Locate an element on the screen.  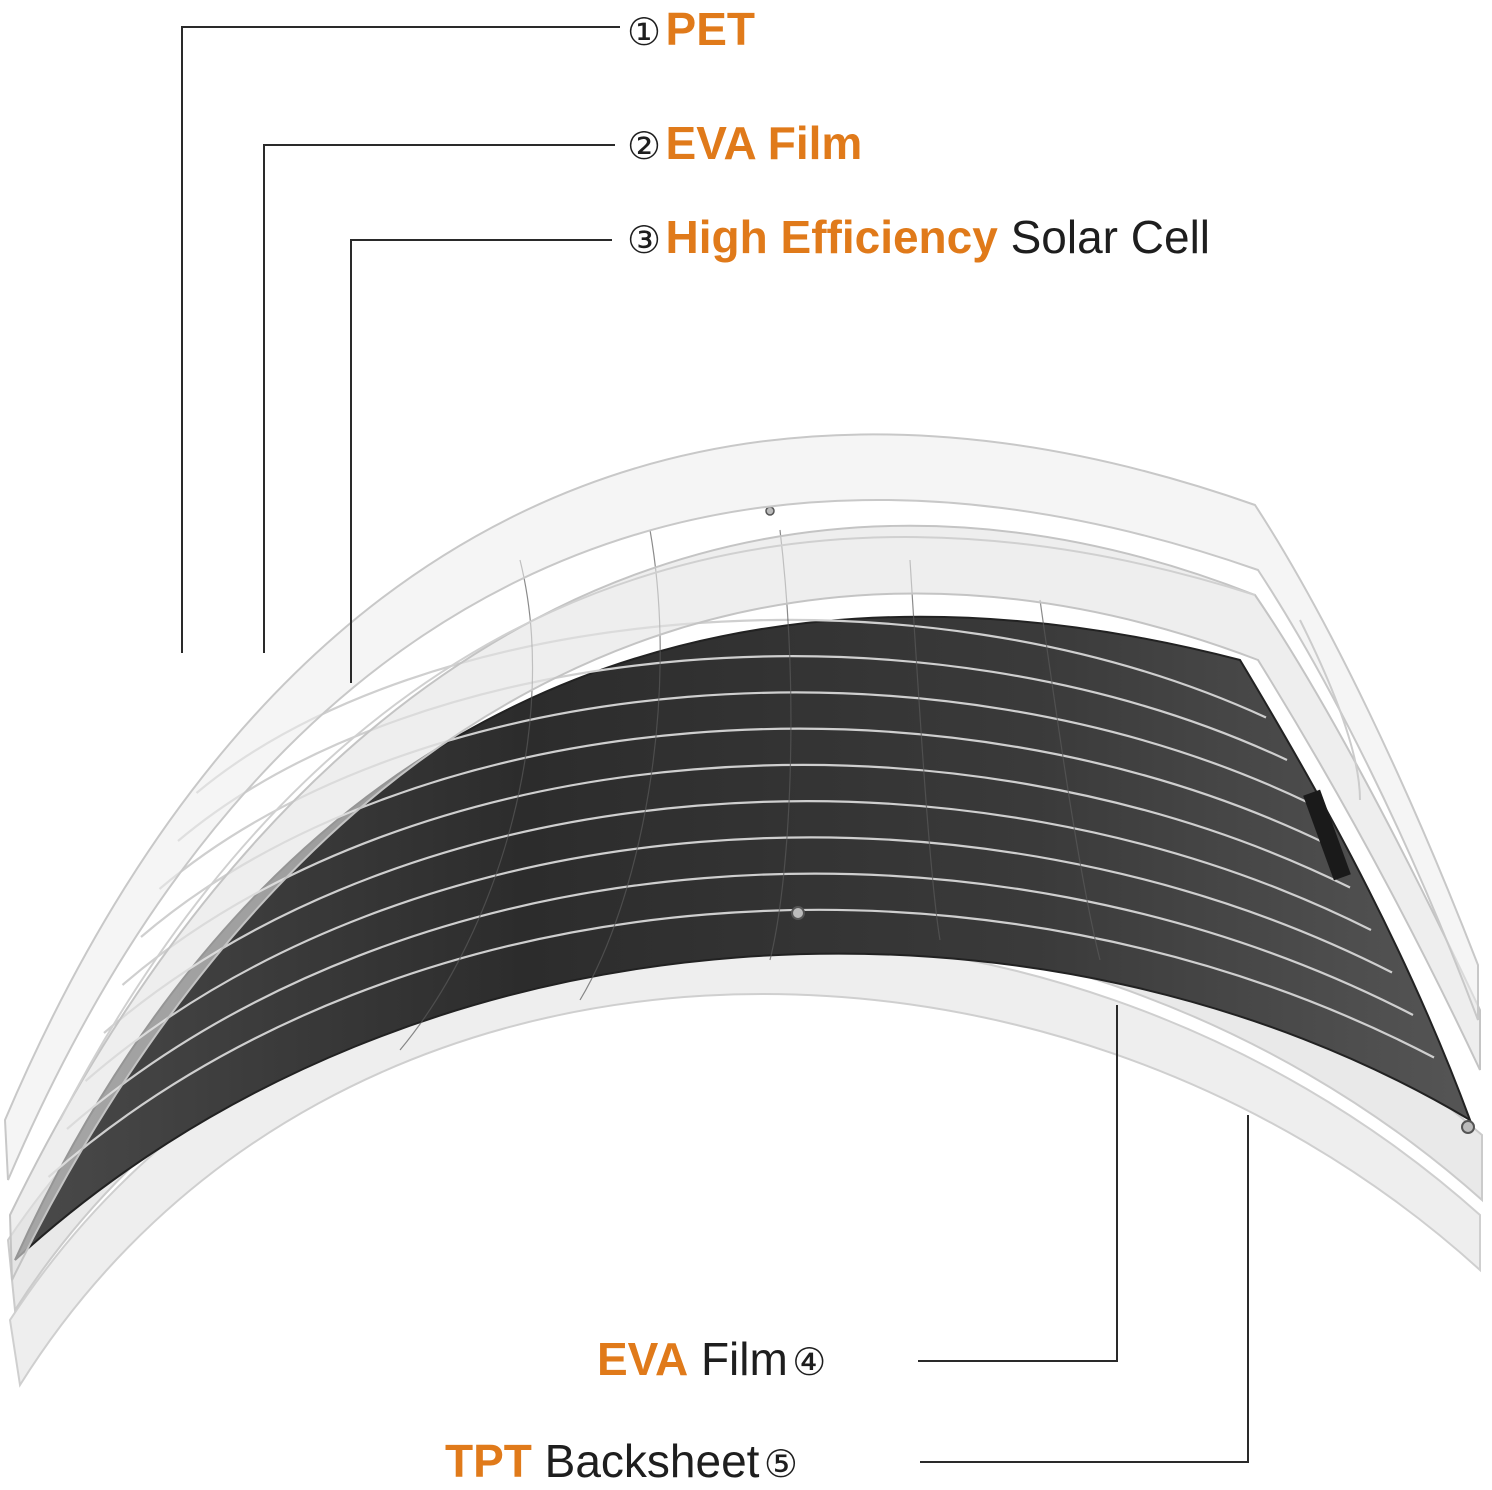
marker-4: ④ is located at coordinates (809, 1362).